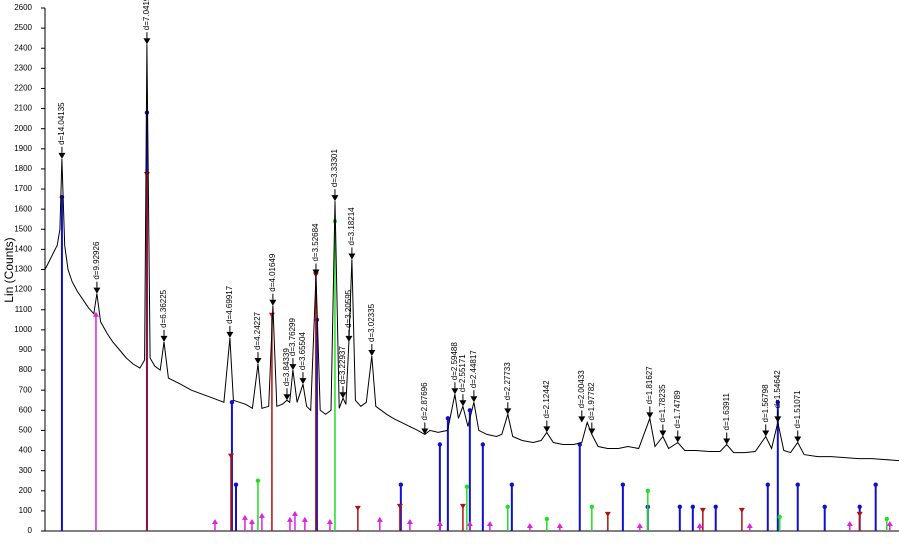 This screenshot has height=547, width=899. I want to click on y-tick-label: 2100, so click(23, 108).